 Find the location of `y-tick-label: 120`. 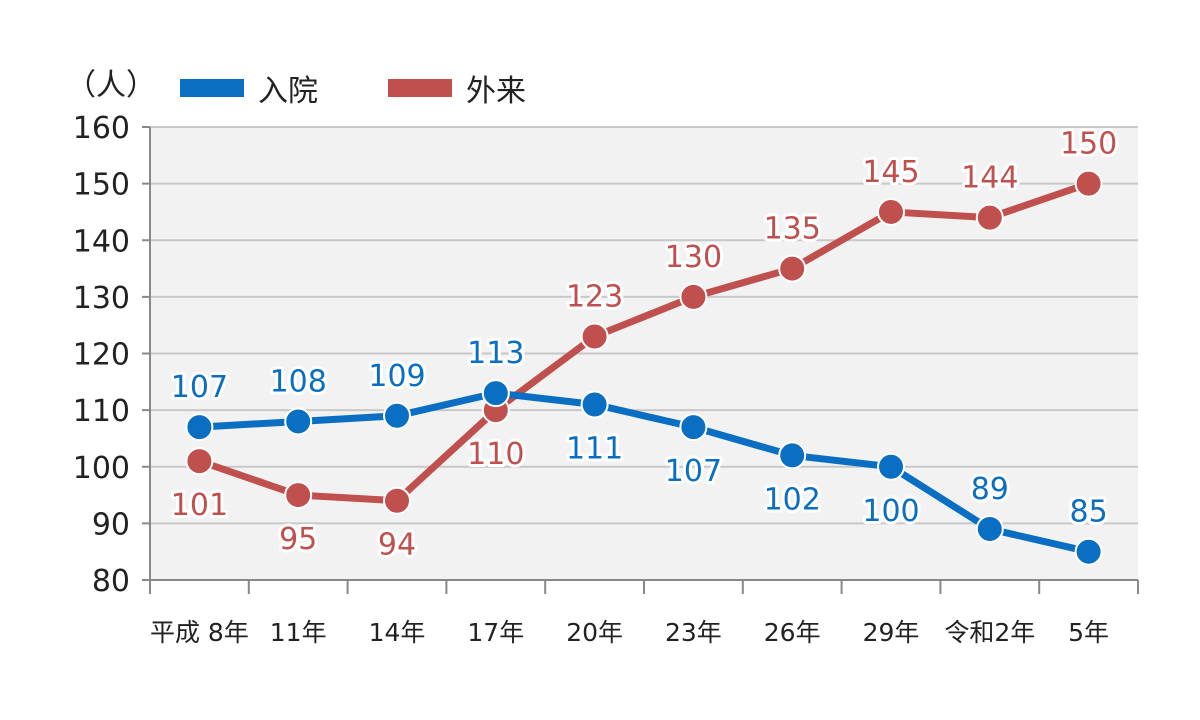

y-tick-label: 120 is located at coordinates (101, 355).